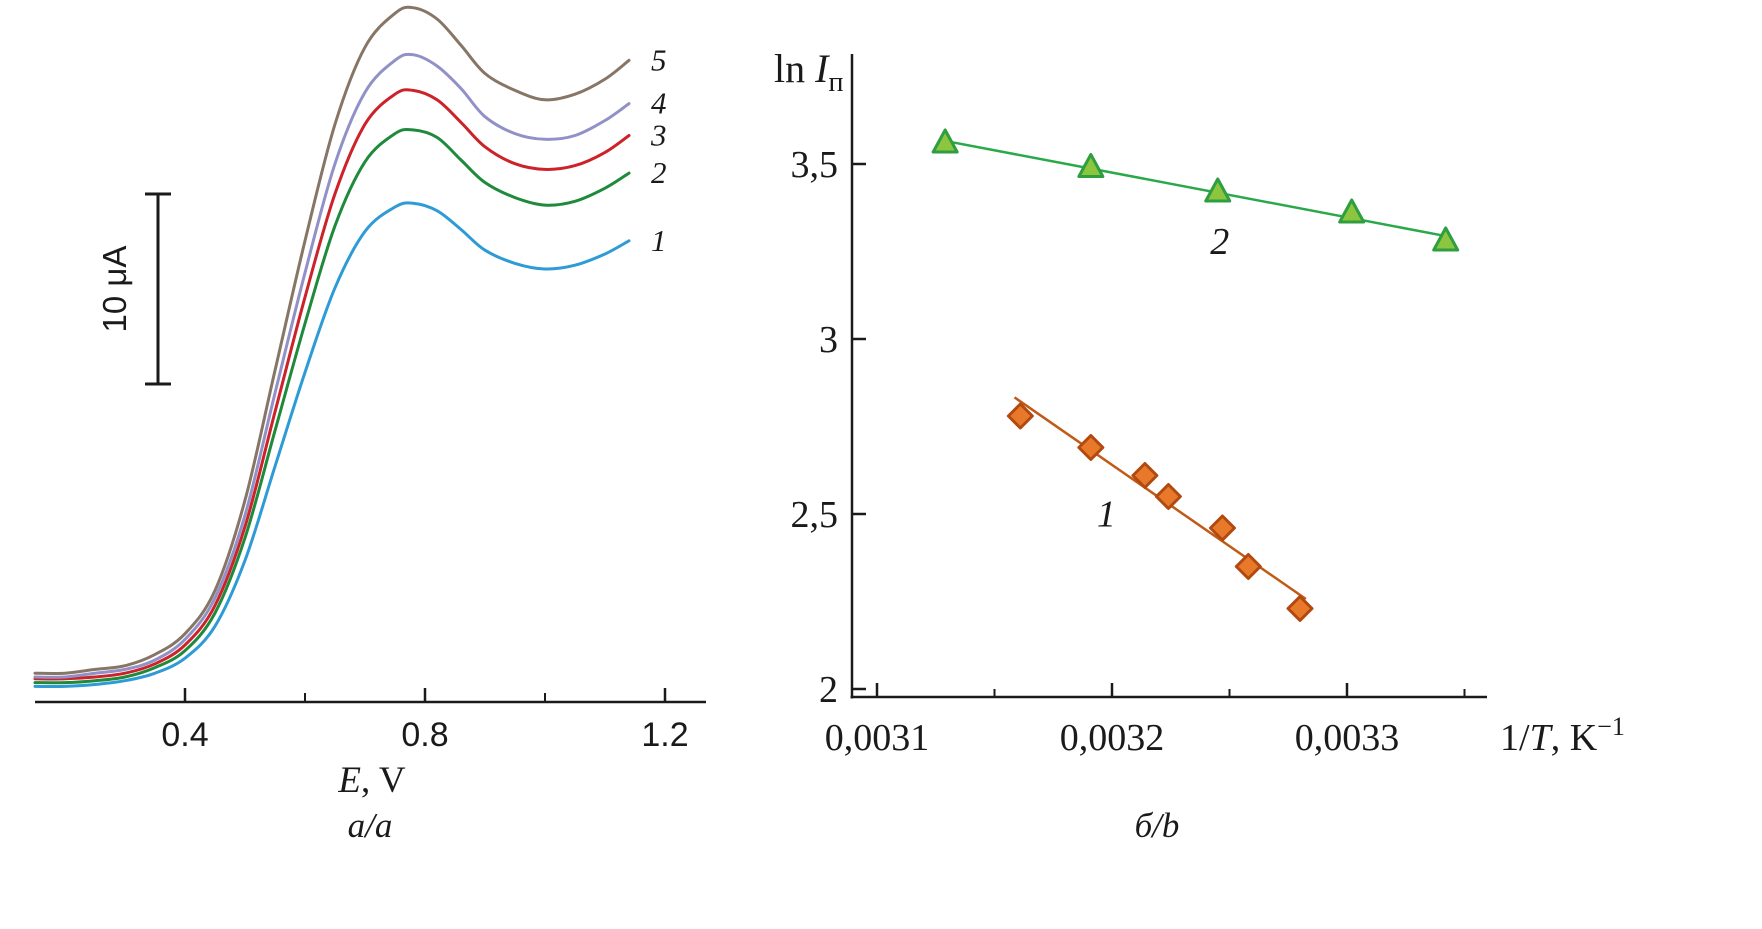  Describe the element at coordinates (659, 103) in the screenshot. I see `curve-label-4: 4` at that location.